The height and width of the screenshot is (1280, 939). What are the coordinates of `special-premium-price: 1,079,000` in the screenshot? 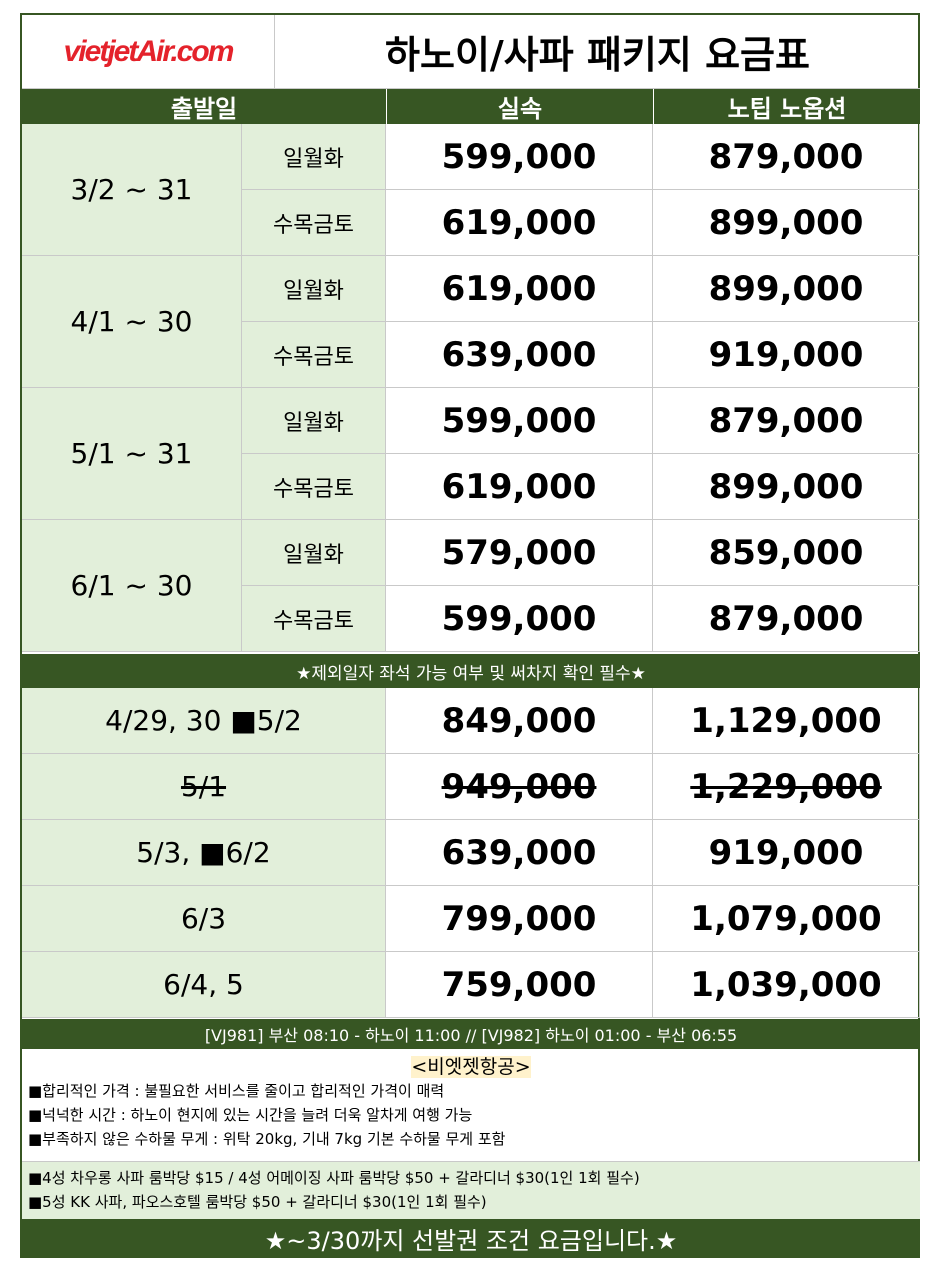 It's located at (786, 919).